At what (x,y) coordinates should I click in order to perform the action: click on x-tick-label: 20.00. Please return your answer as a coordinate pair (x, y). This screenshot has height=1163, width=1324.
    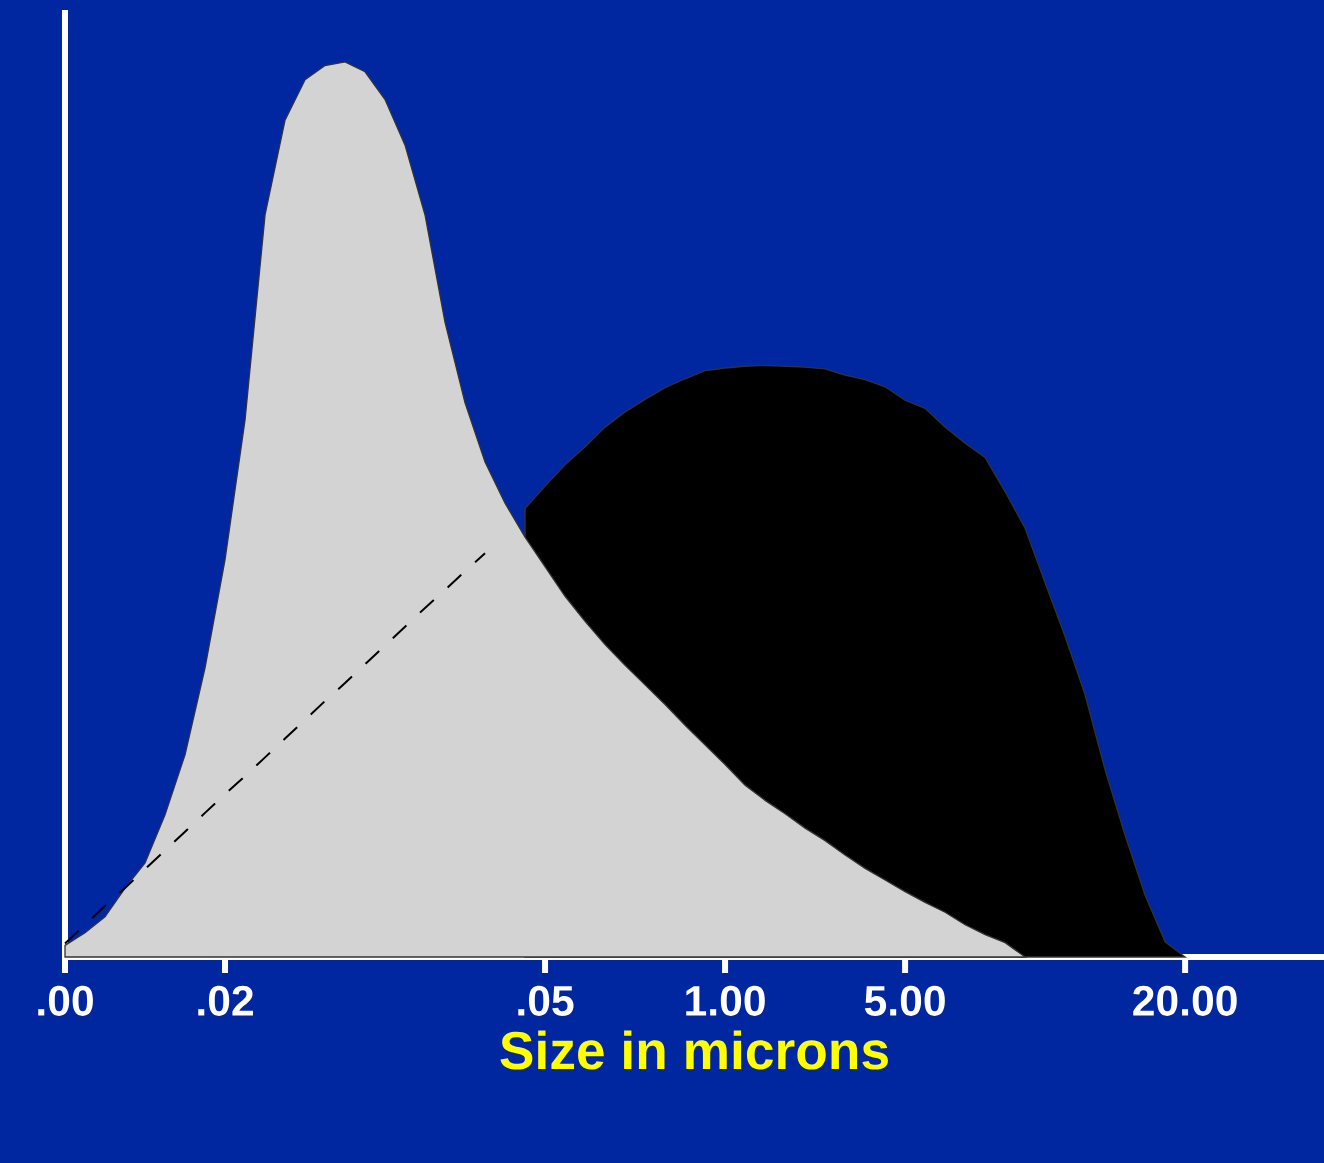
    Looking at the image, I should click on (1185, 1000).